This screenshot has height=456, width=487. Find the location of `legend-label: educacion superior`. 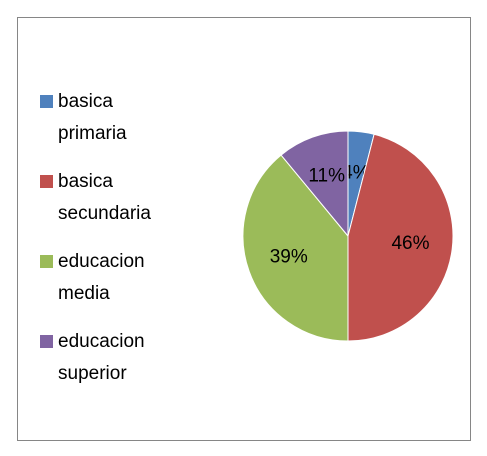

legend-label: educacion superior is located at coordinates (101, 357).